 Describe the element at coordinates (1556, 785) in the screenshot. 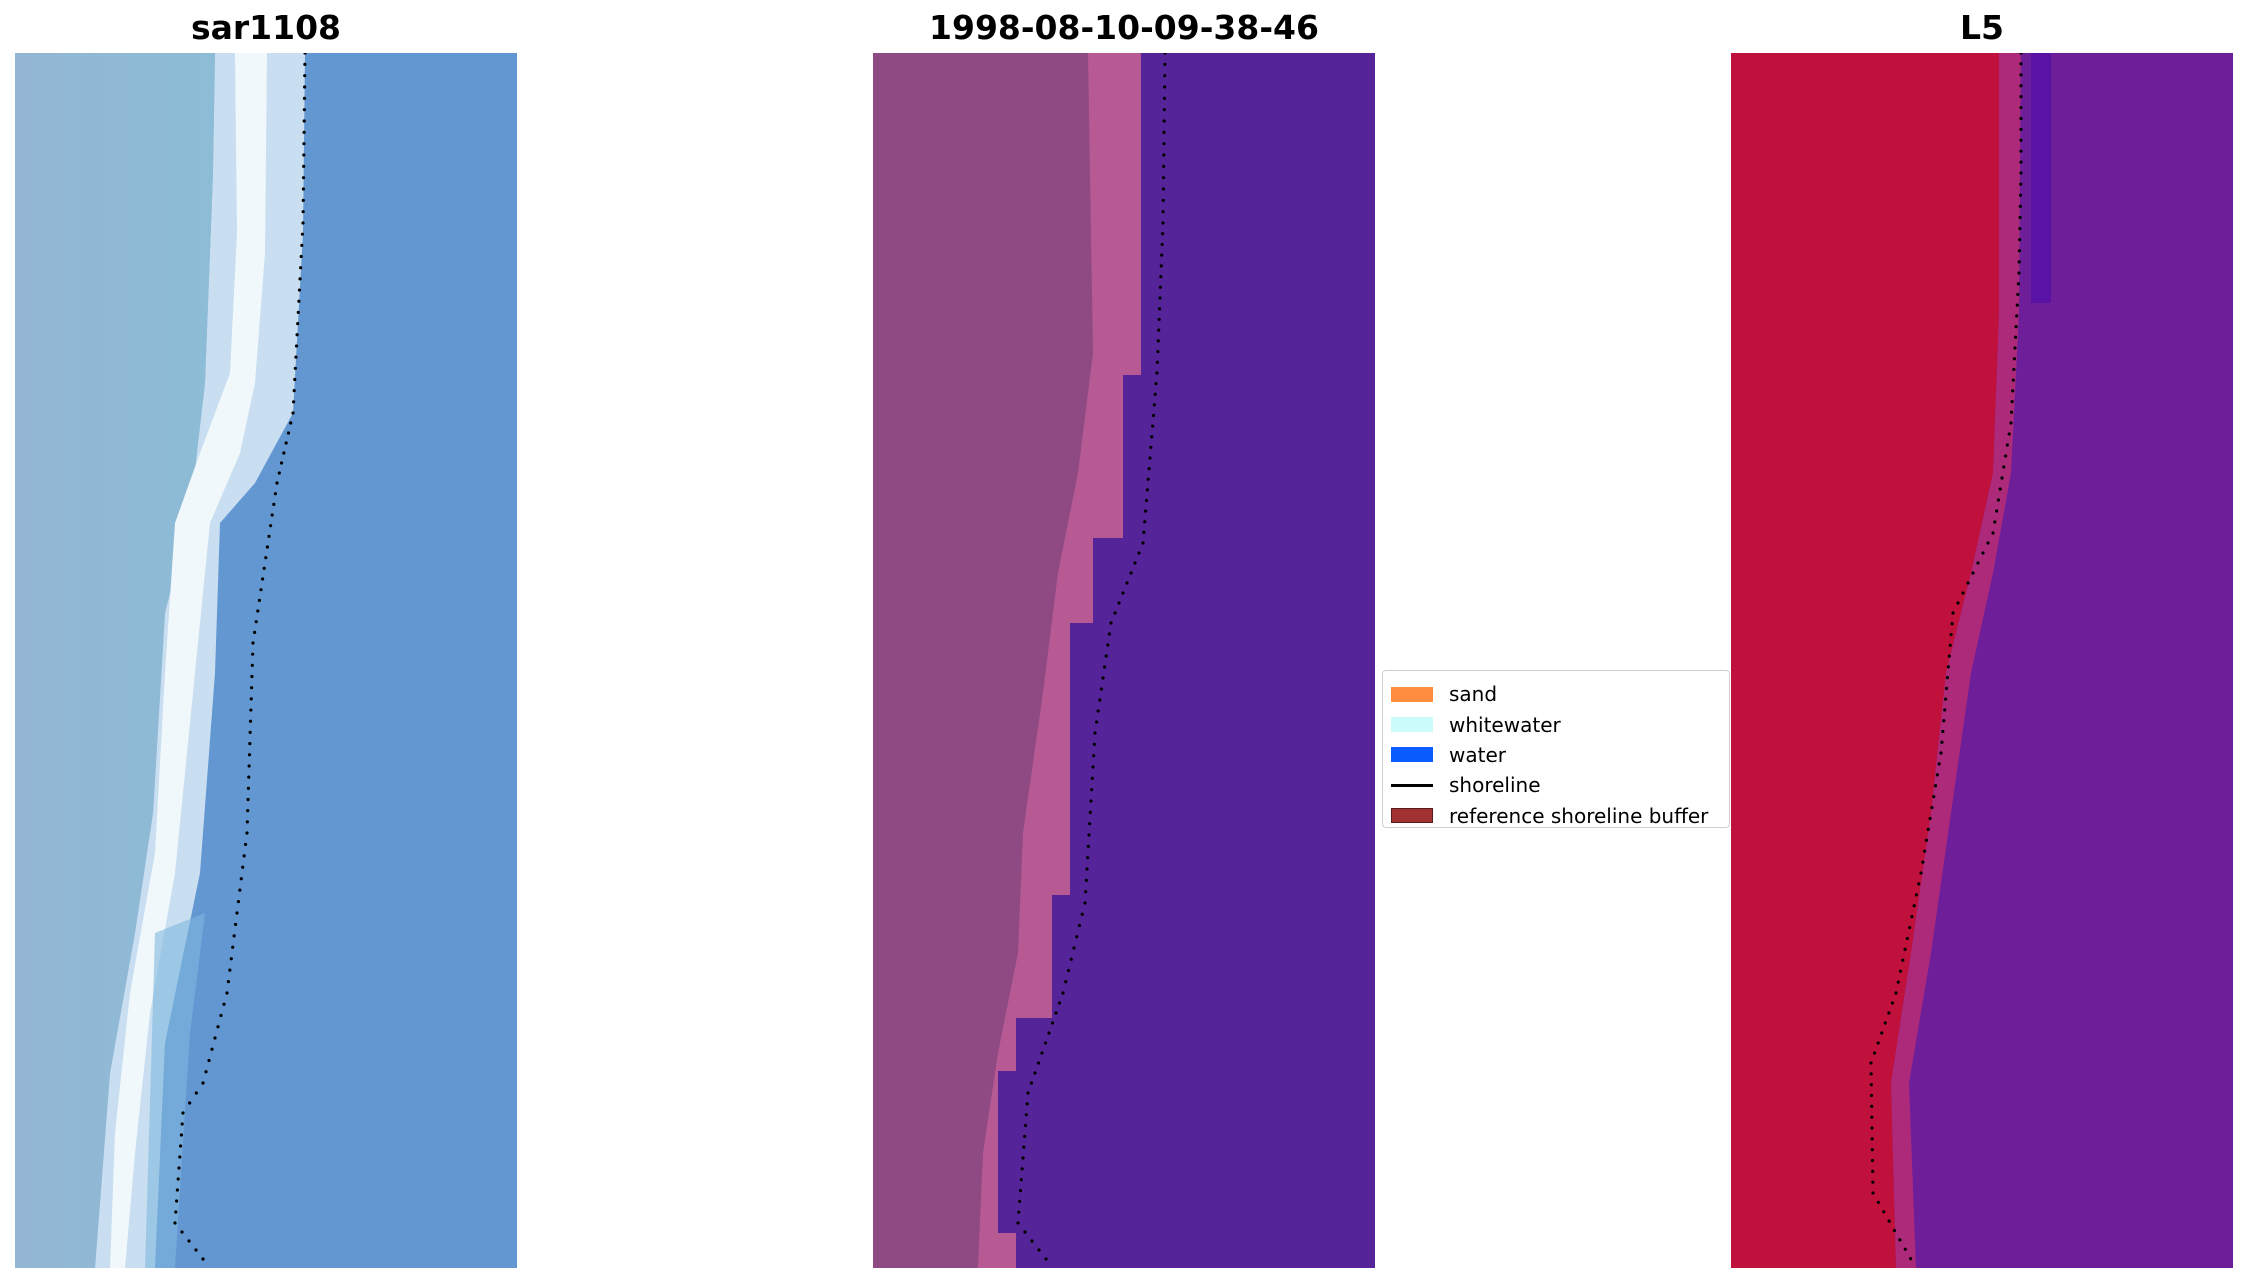

I see `legend-item-shoreline: shoreline` at that location.